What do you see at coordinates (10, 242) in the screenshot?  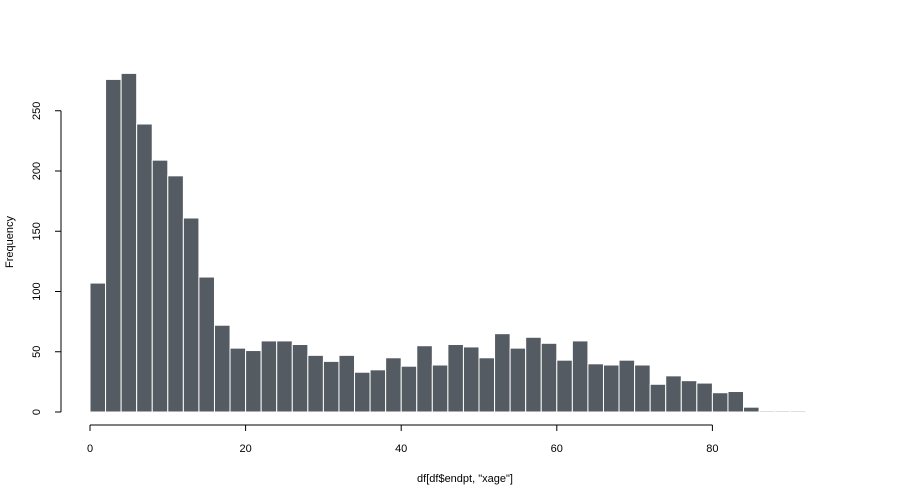 I see `y-axis-title: Frequency` at bounding box center [10, 242].